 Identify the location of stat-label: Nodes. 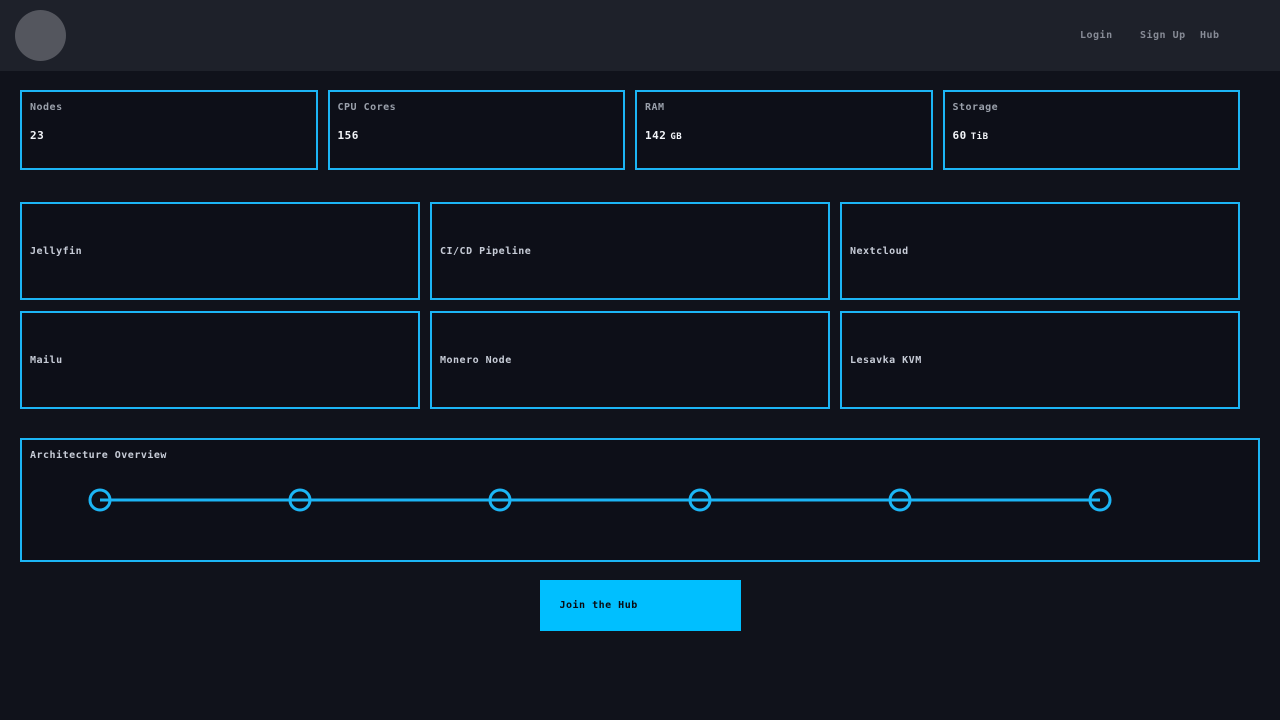
(46, 107).